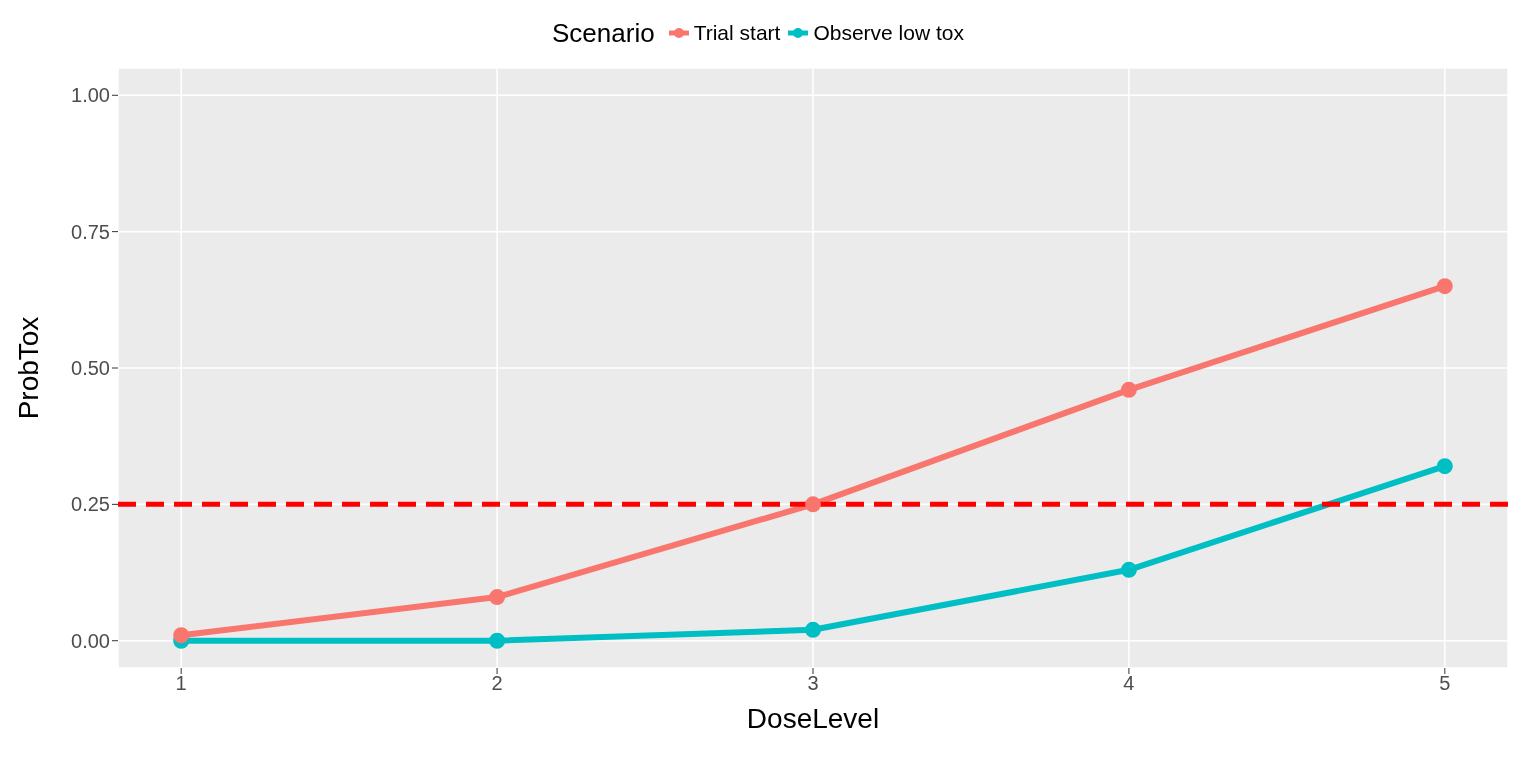 The width and height of the screenshot is (1528, 757). I want to click on y-tick-label: 0.00, so click(90, 640).